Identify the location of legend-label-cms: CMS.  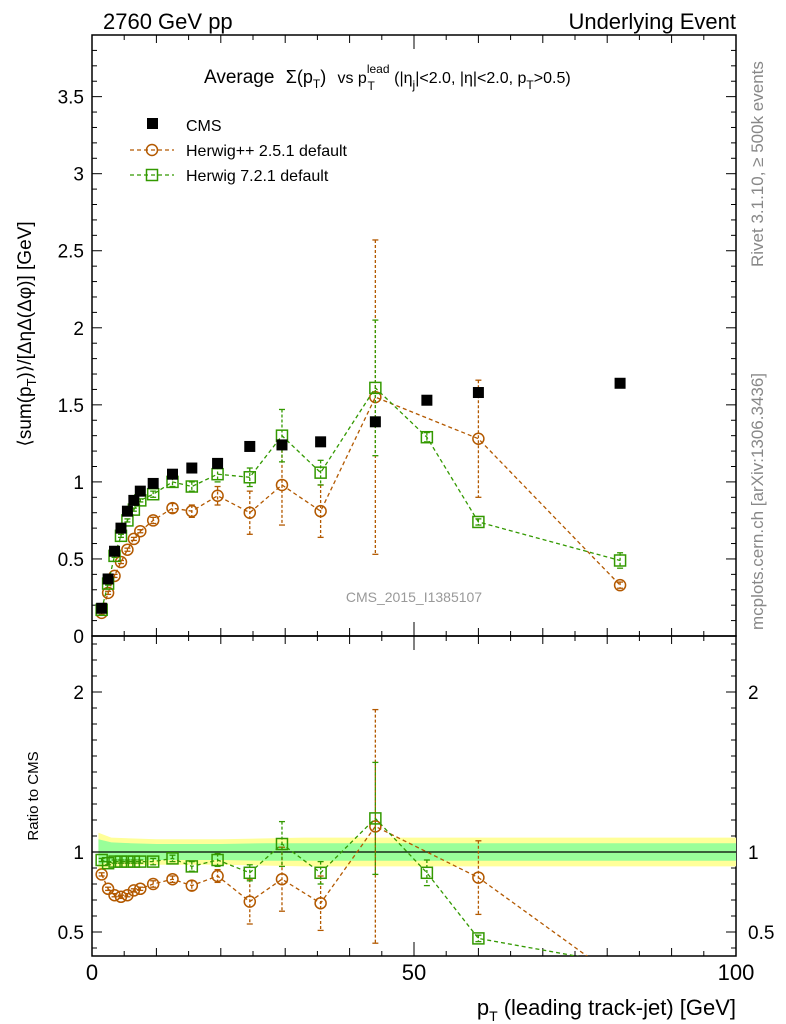
(204, 126).